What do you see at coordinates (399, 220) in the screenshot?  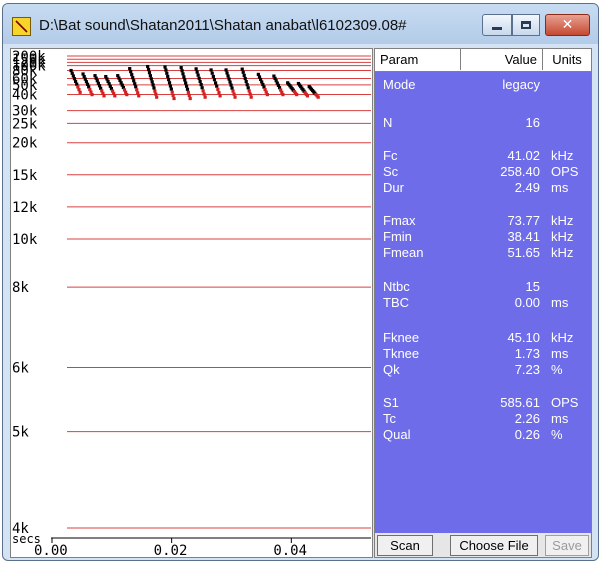 I see `param-name: Fmax` at bounding box center [399, 220].